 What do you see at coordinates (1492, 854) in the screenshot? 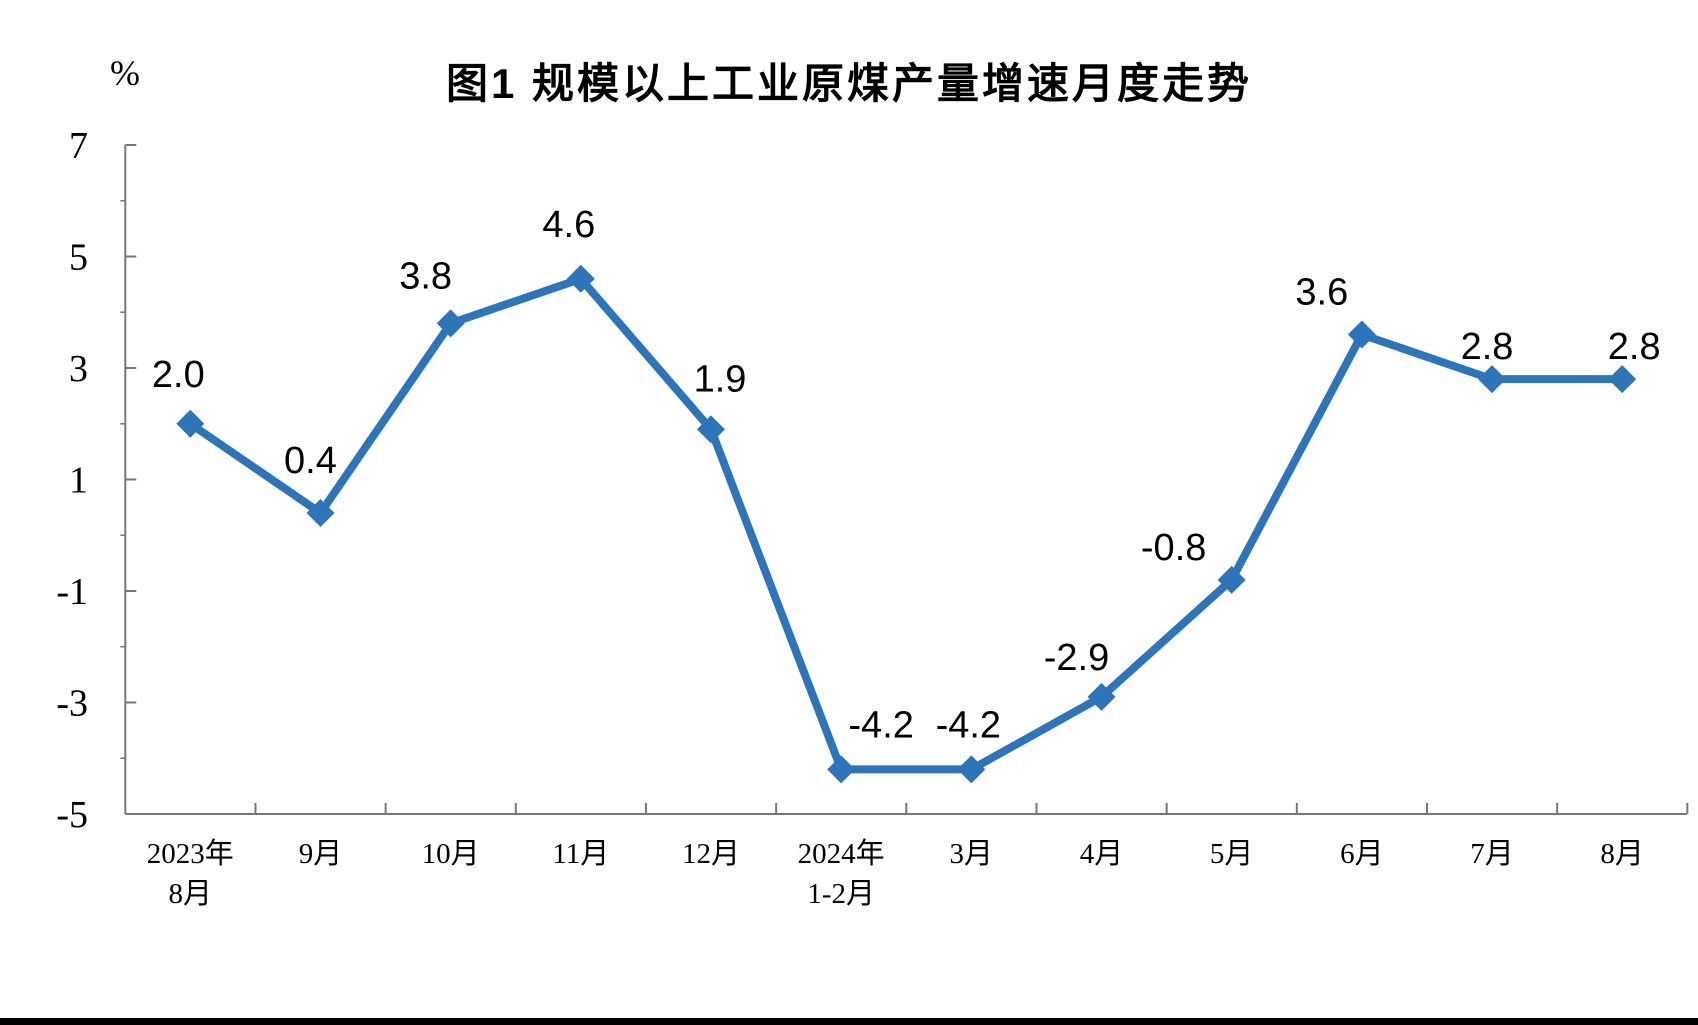
I see `x-tick-label: 7月` at bounding box center [1492, 854].